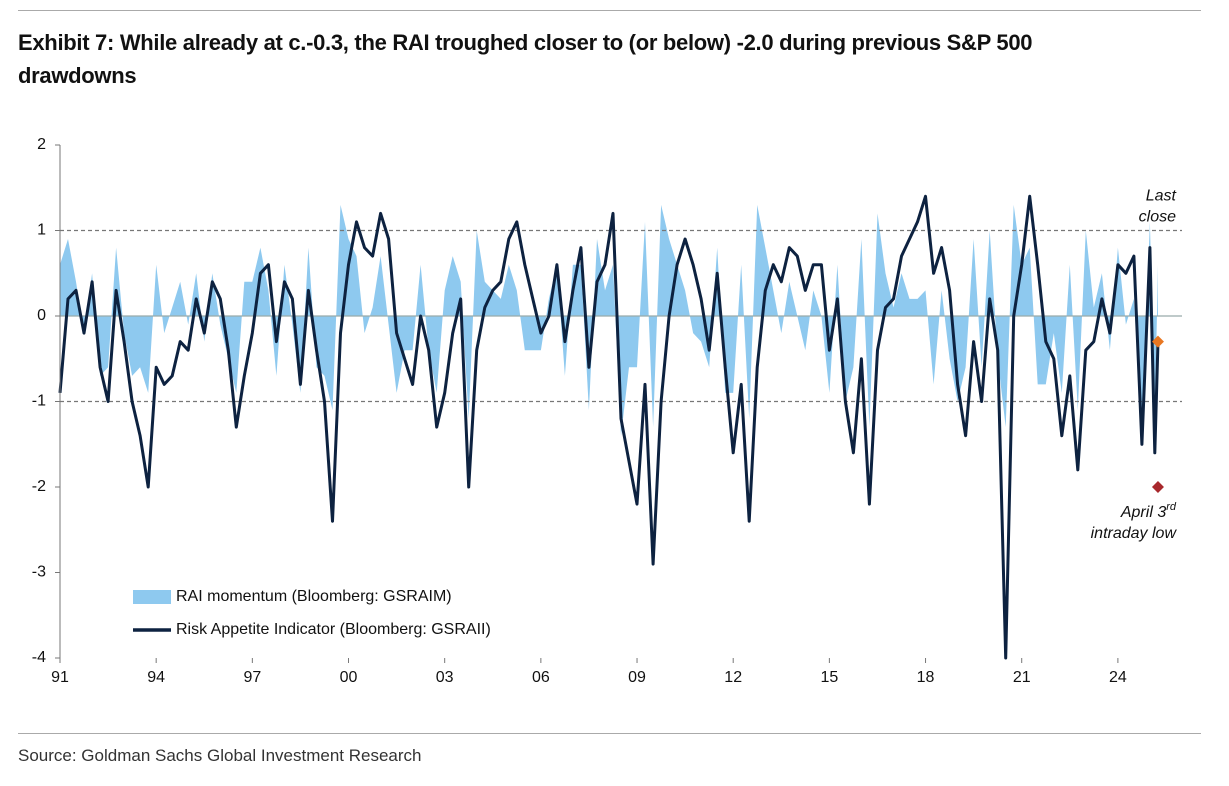 Image resolution: width=1229 pixels, height=786 pixels. Describe the element at coordinates (829, 677) in the screenshot. I see `x-tick-label: 15` at that location.